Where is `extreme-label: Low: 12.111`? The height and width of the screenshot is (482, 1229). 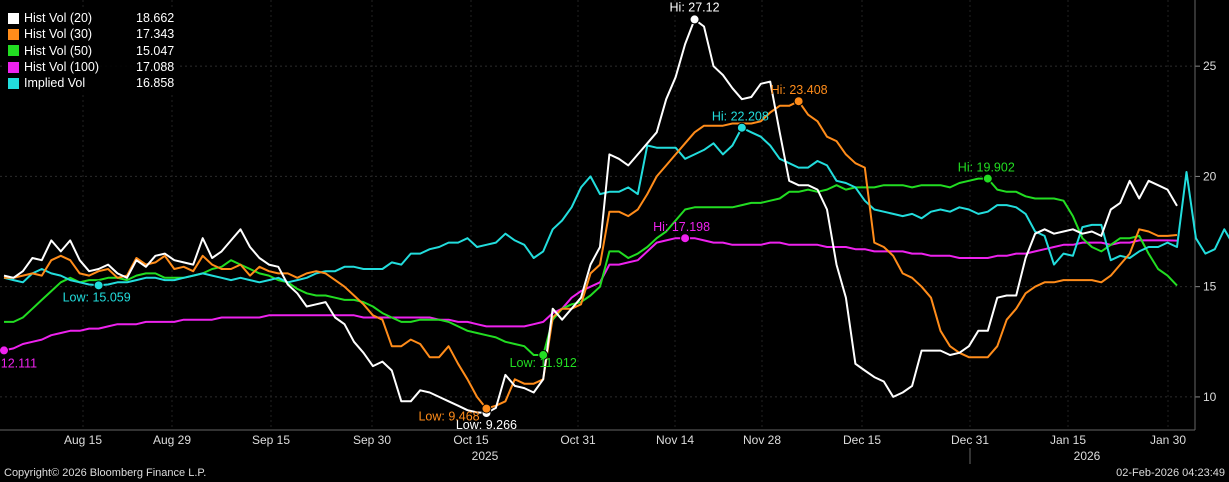
extreme-label: Low: 12.111 is located at coordinates (18, 363).